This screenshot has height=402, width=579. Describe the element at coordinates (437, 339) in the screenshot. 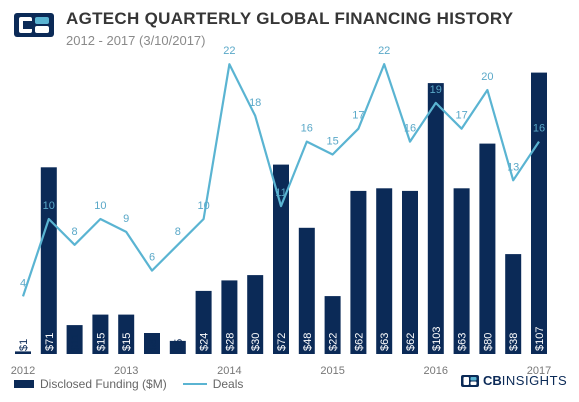

I see `funding-bar-label: $103` at that location.